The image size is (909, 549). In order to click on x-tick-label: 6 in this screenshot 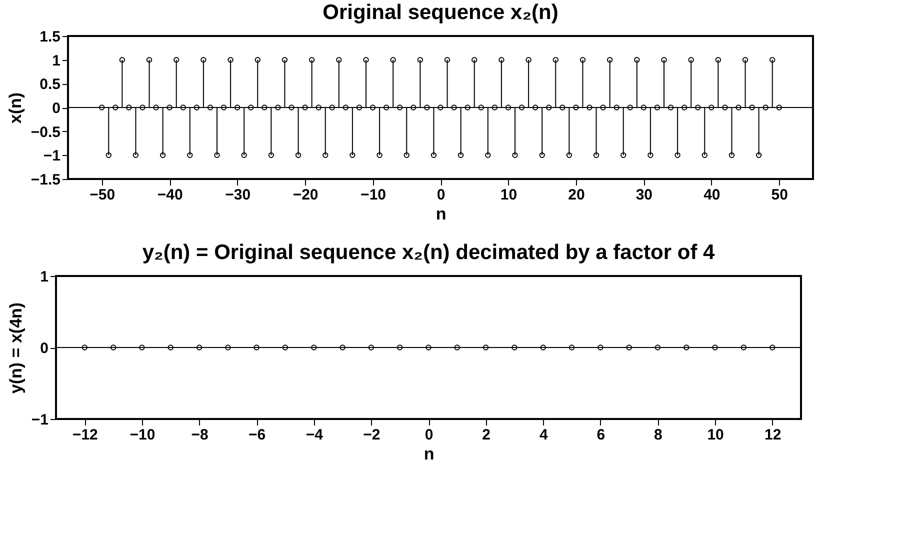, I will do `click(601, 435)`.